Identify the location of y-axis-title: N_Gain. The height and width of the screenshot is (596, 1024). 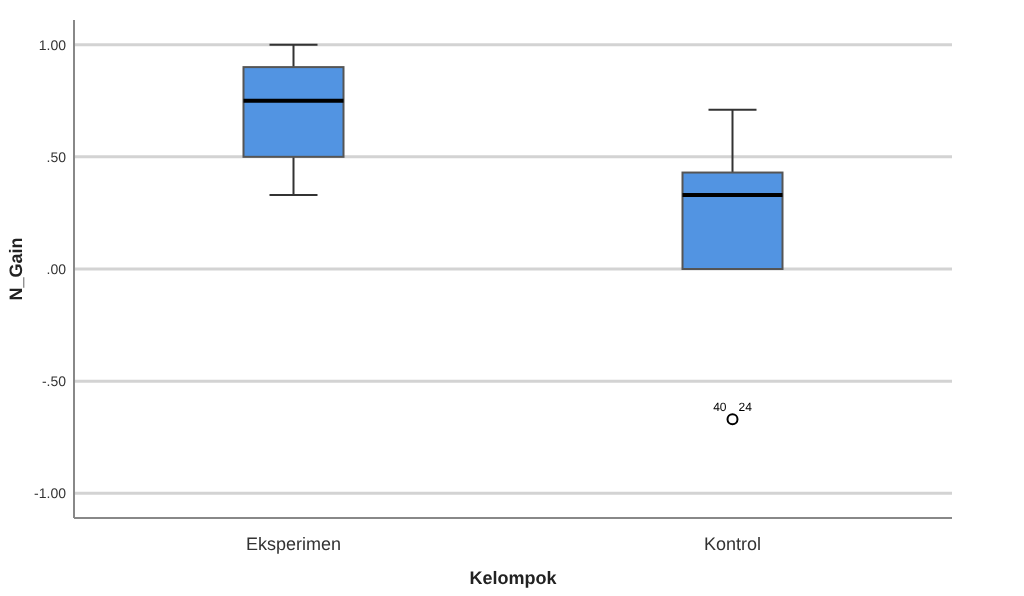
(16, 269).